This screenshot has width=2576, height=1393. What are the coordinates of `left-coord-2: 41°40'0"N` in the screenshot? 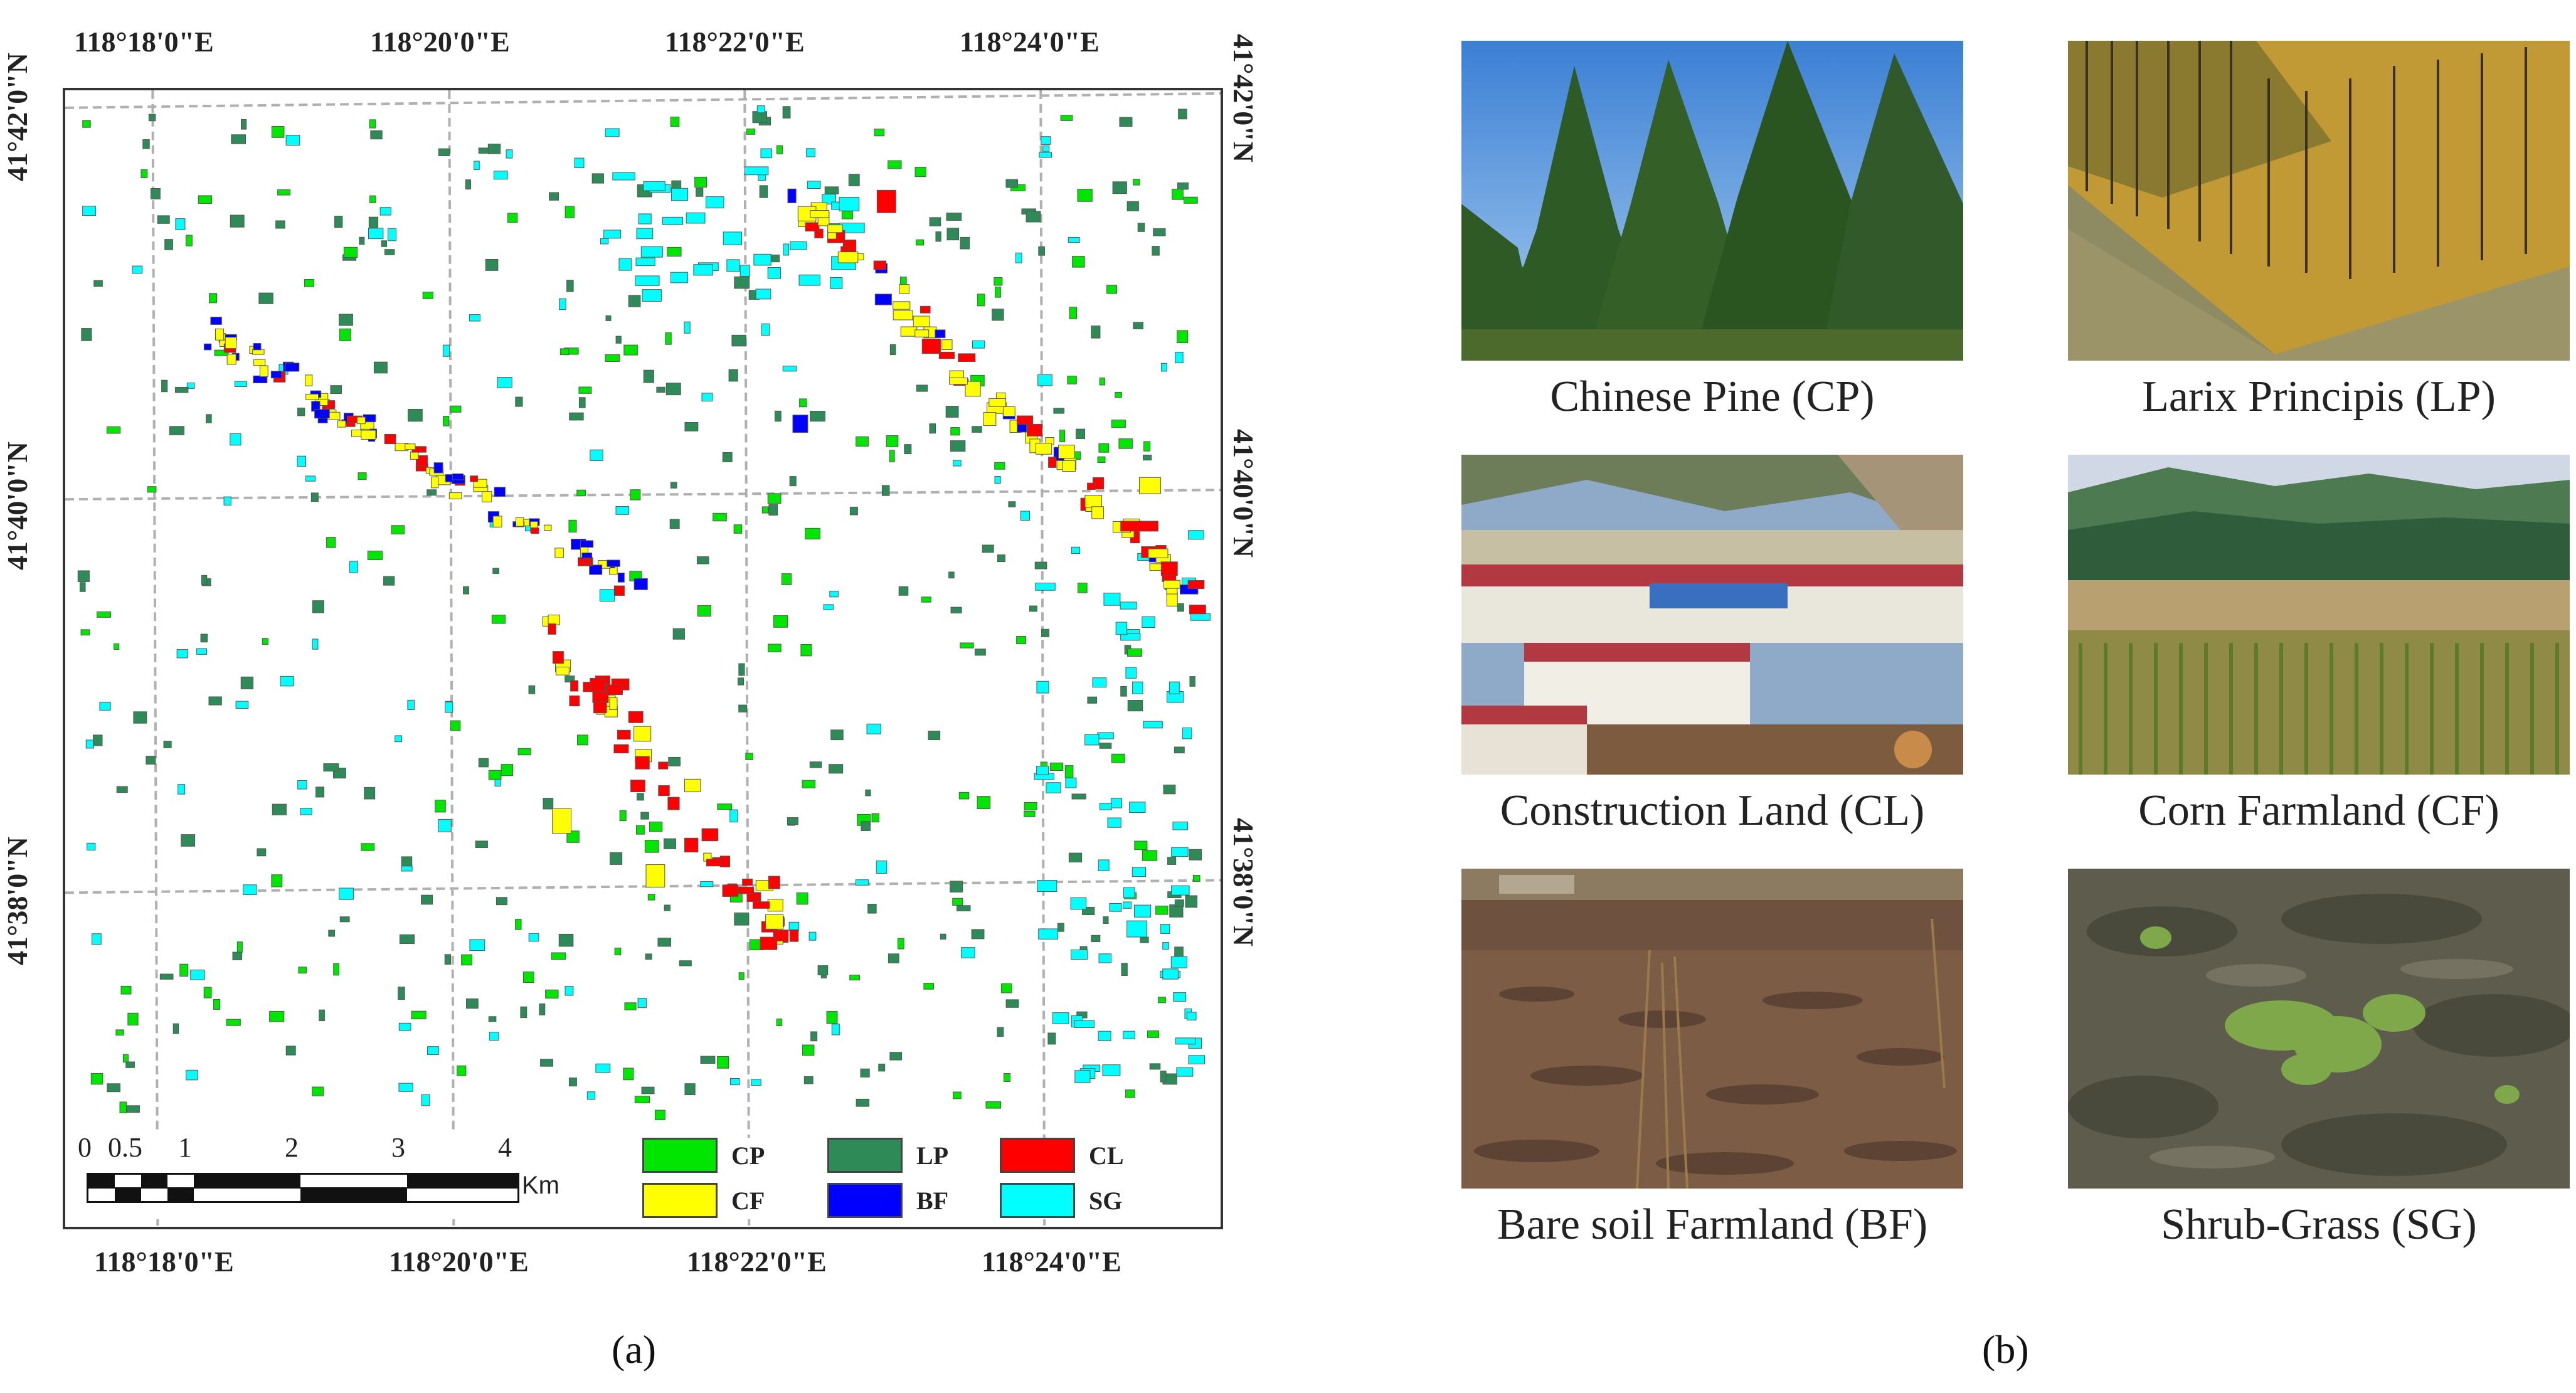 It's located at (17, 506).